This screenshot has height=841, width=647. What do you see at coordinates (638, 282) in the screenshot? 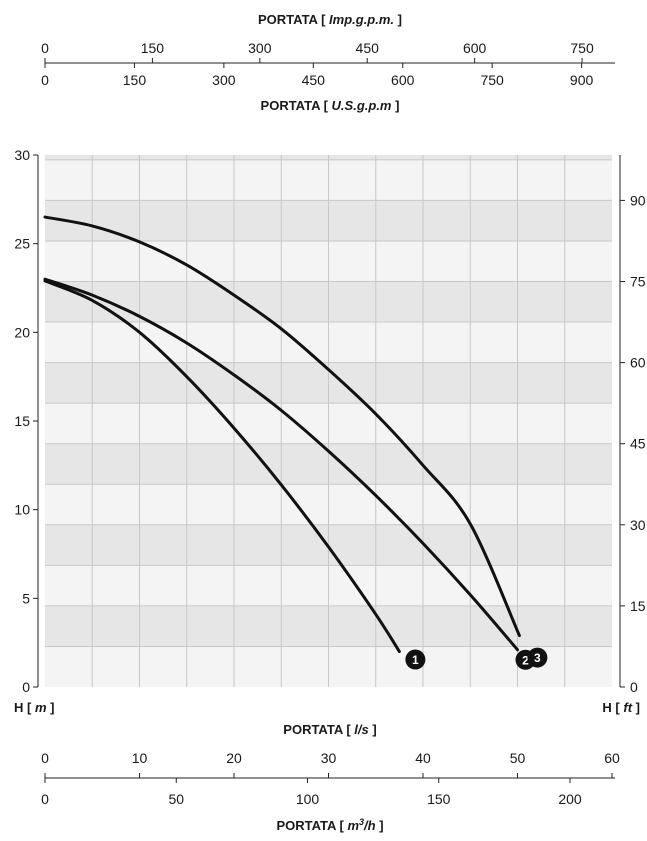
I see `right-tick-label-75: 75` at bounding box center [638, 282].